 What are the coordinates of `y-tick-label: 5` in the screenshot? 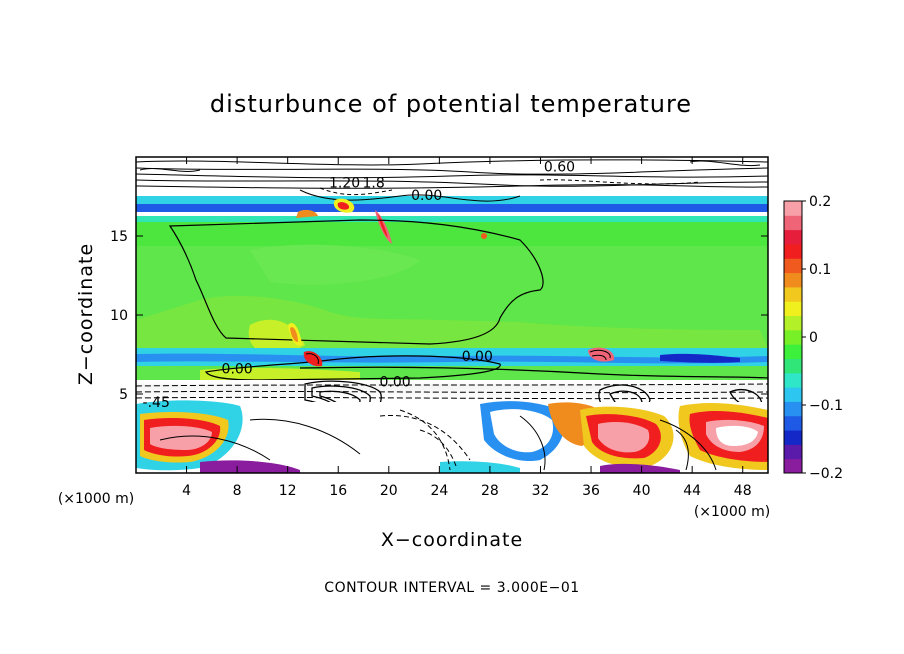 It's located at (123, 395).